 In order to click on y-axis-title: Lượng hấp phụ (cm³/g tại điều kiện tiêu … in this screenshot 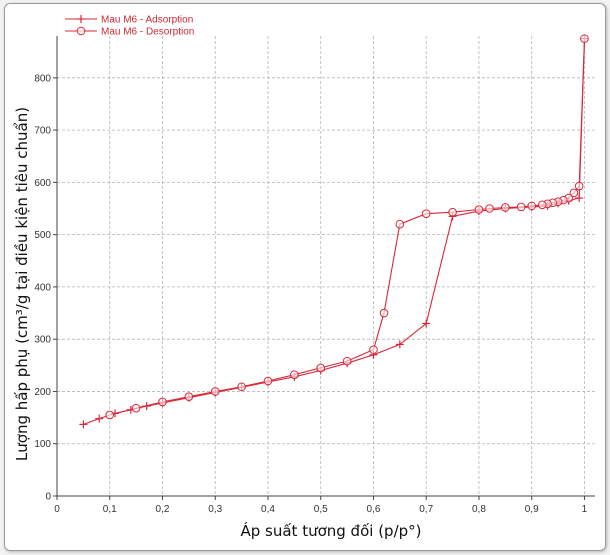, I will do `click(22, 284)`.